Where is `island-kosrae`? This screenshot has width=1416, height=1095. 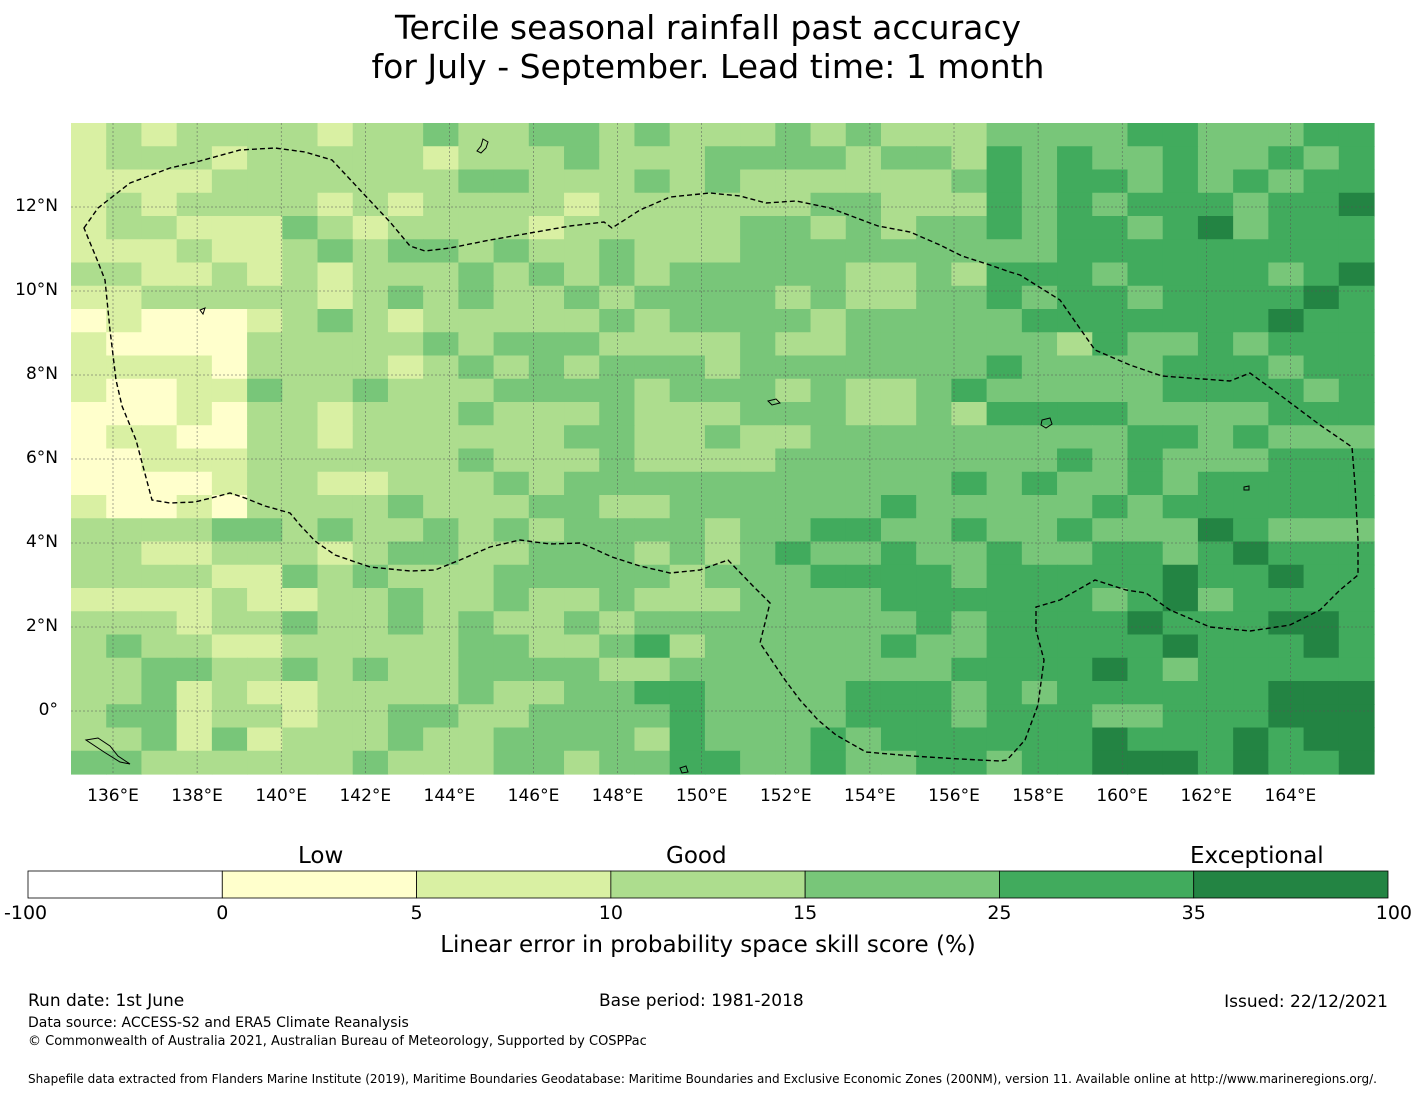
island-kosrae is located at coordinates (1246, 488).